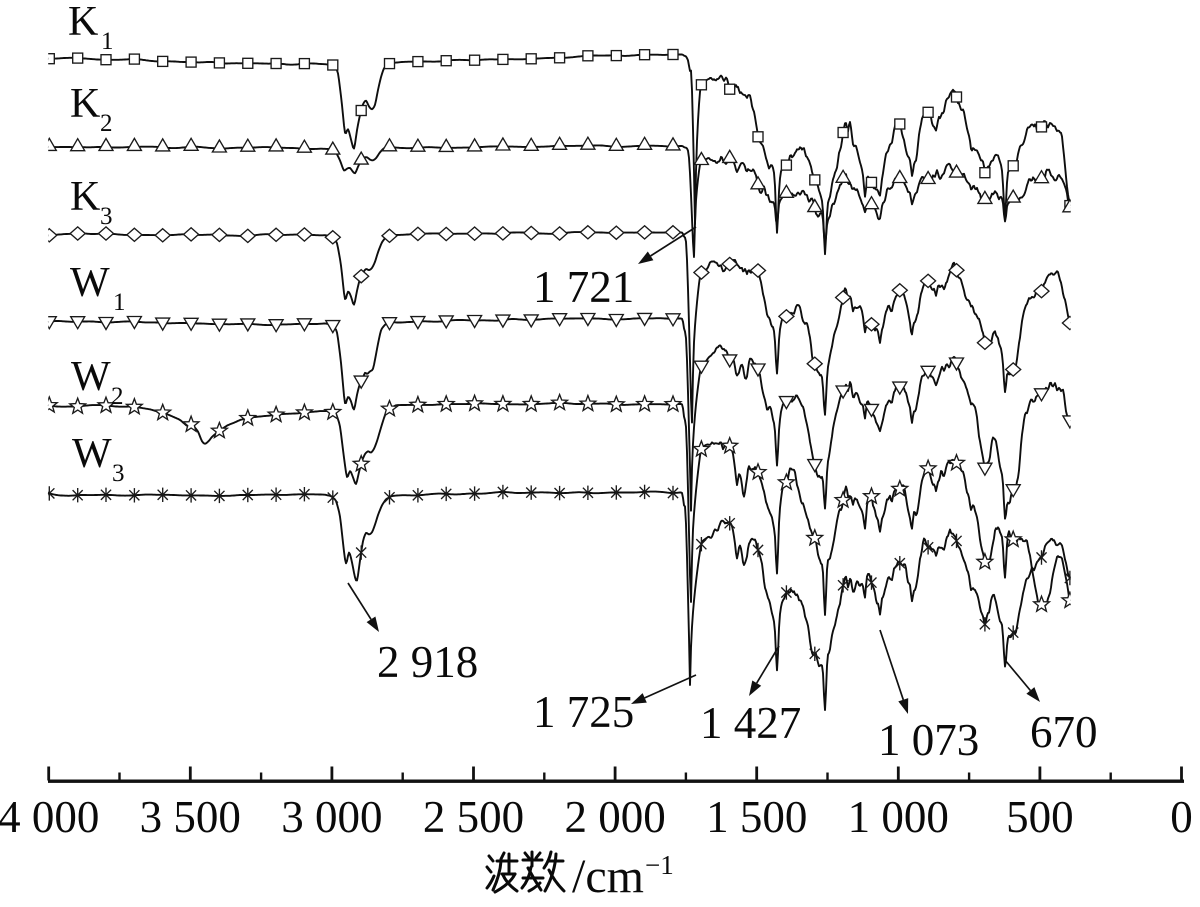 This screenshot has height=907, width=1200. I want to click on svg-text: 1 721, so click(583, 287).